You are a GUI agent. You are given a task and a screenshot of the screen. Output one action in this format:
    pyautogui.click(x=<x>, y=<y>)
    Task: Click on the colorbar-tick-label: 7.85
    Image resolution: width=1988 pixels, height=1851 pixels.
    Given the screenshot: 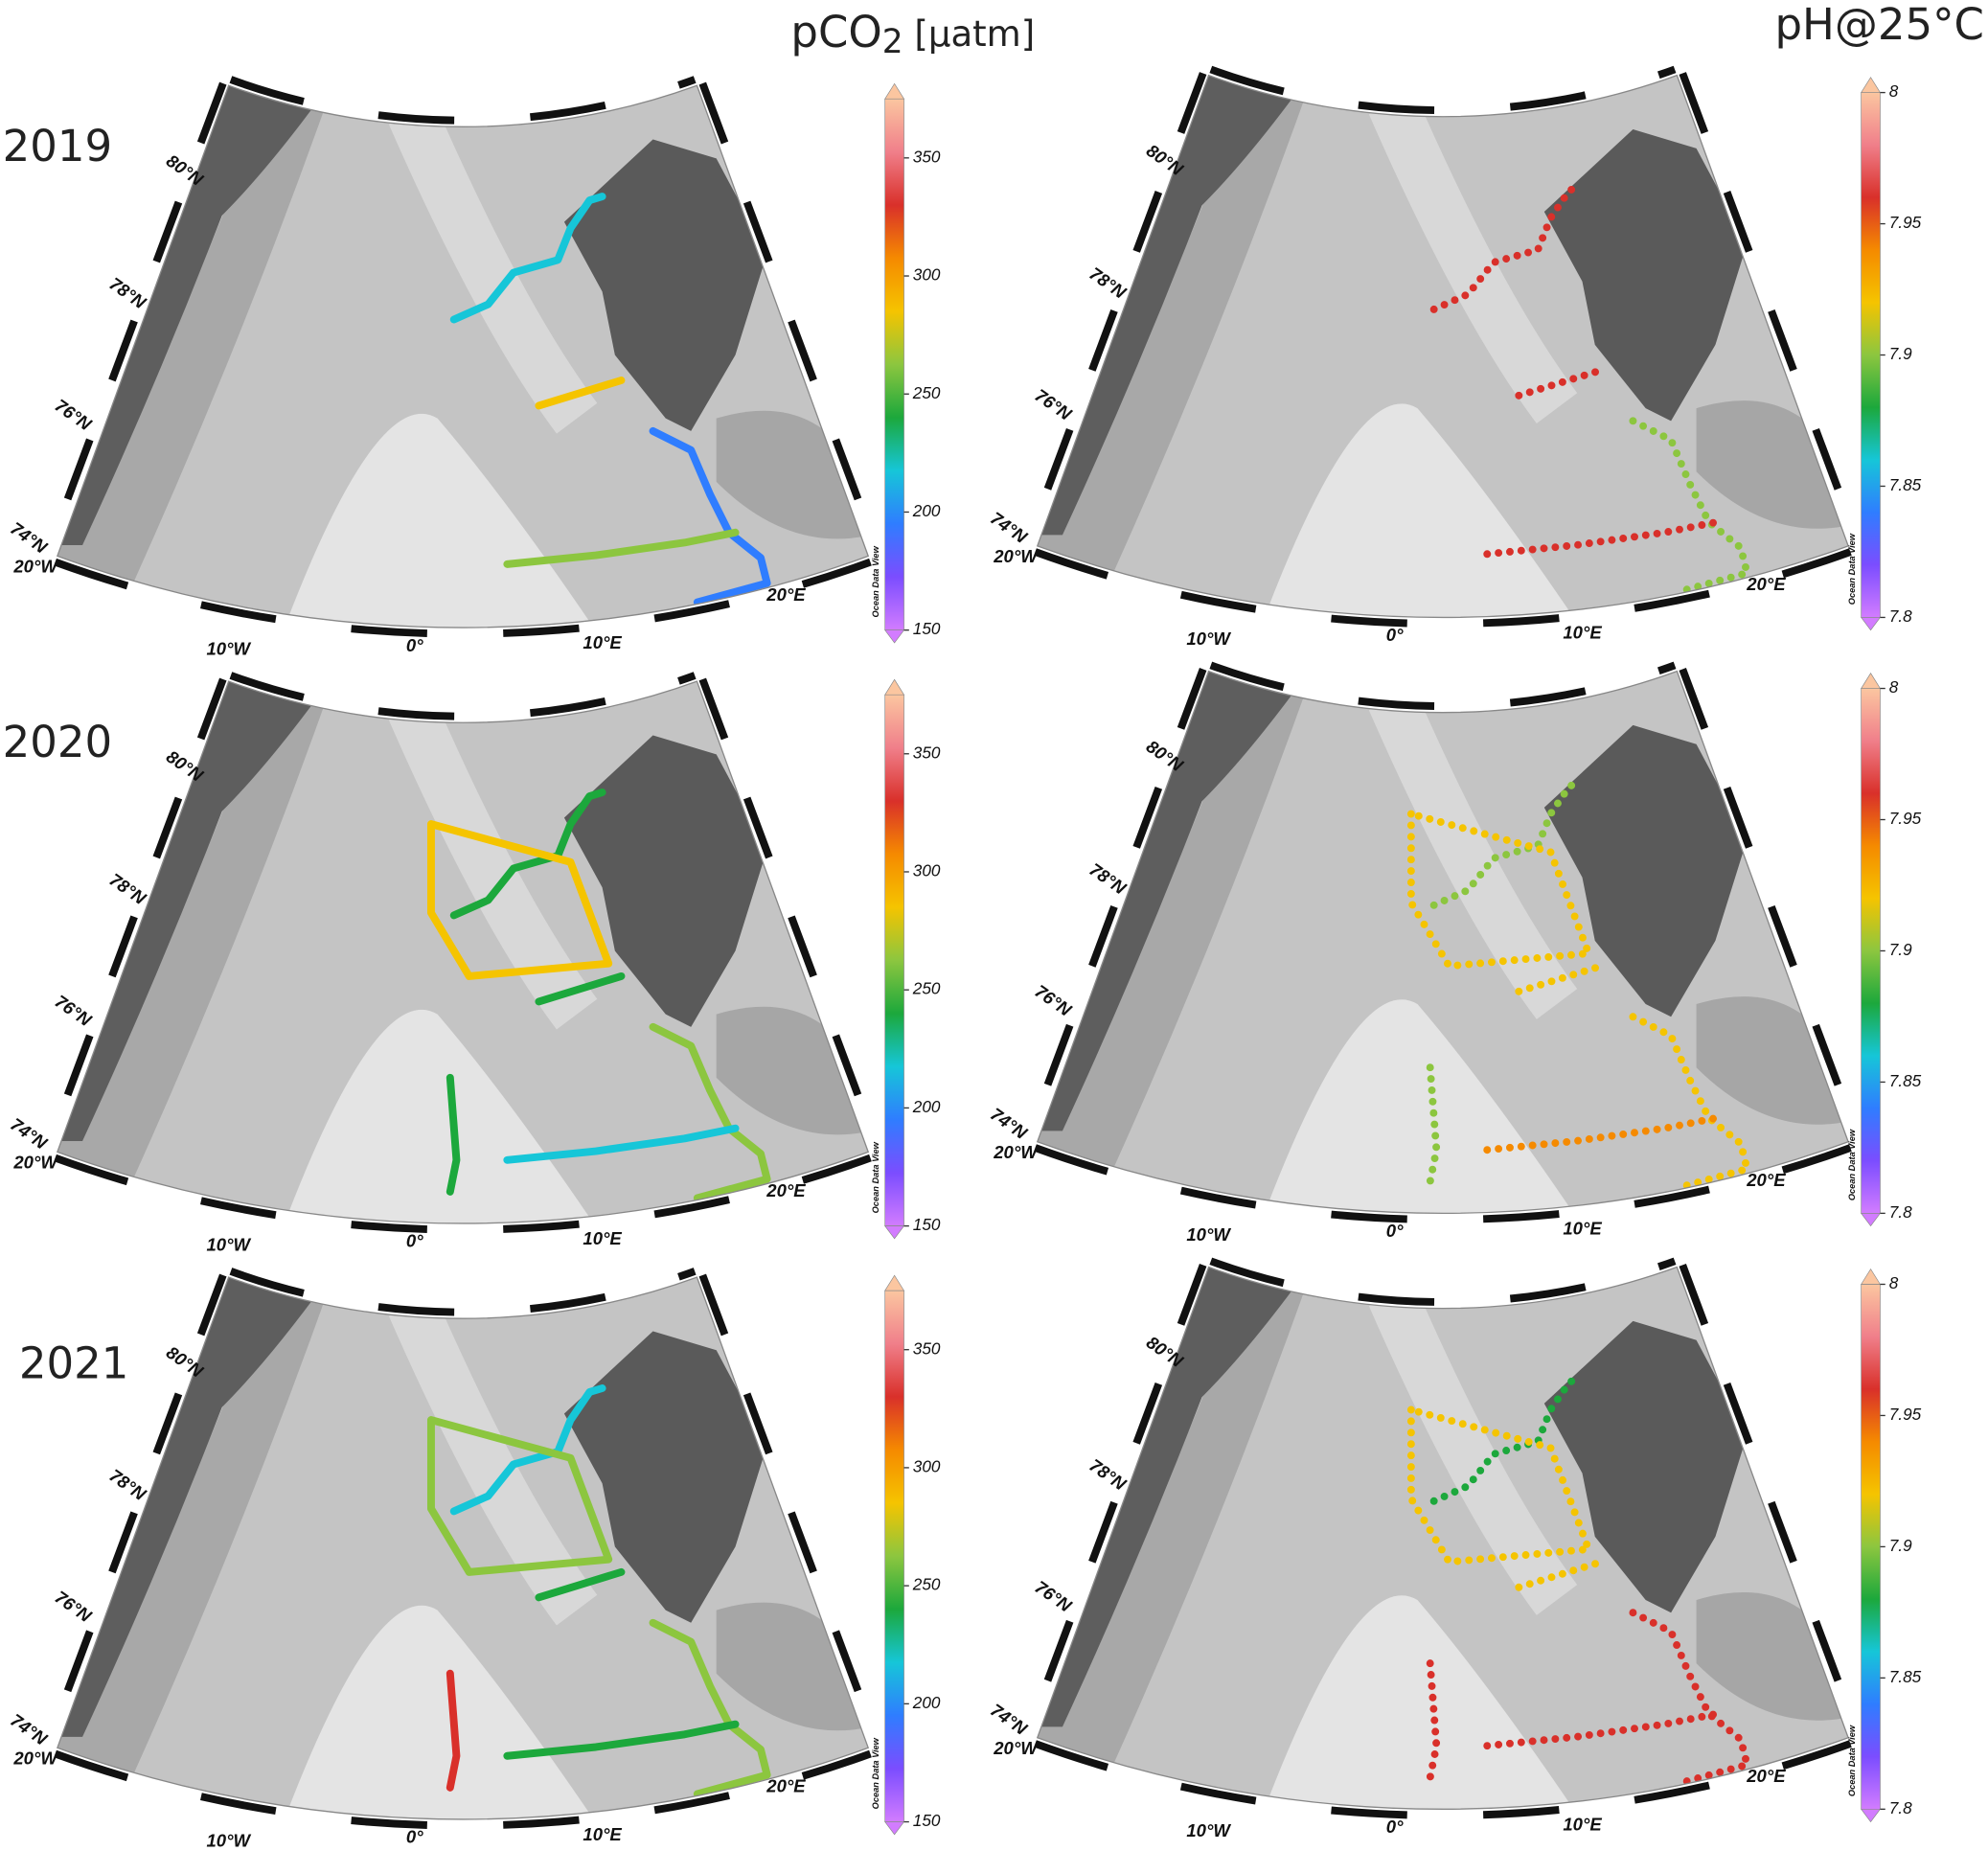 What is the action you would take?
    pyautogui.click(x=1905, y=1081)
    